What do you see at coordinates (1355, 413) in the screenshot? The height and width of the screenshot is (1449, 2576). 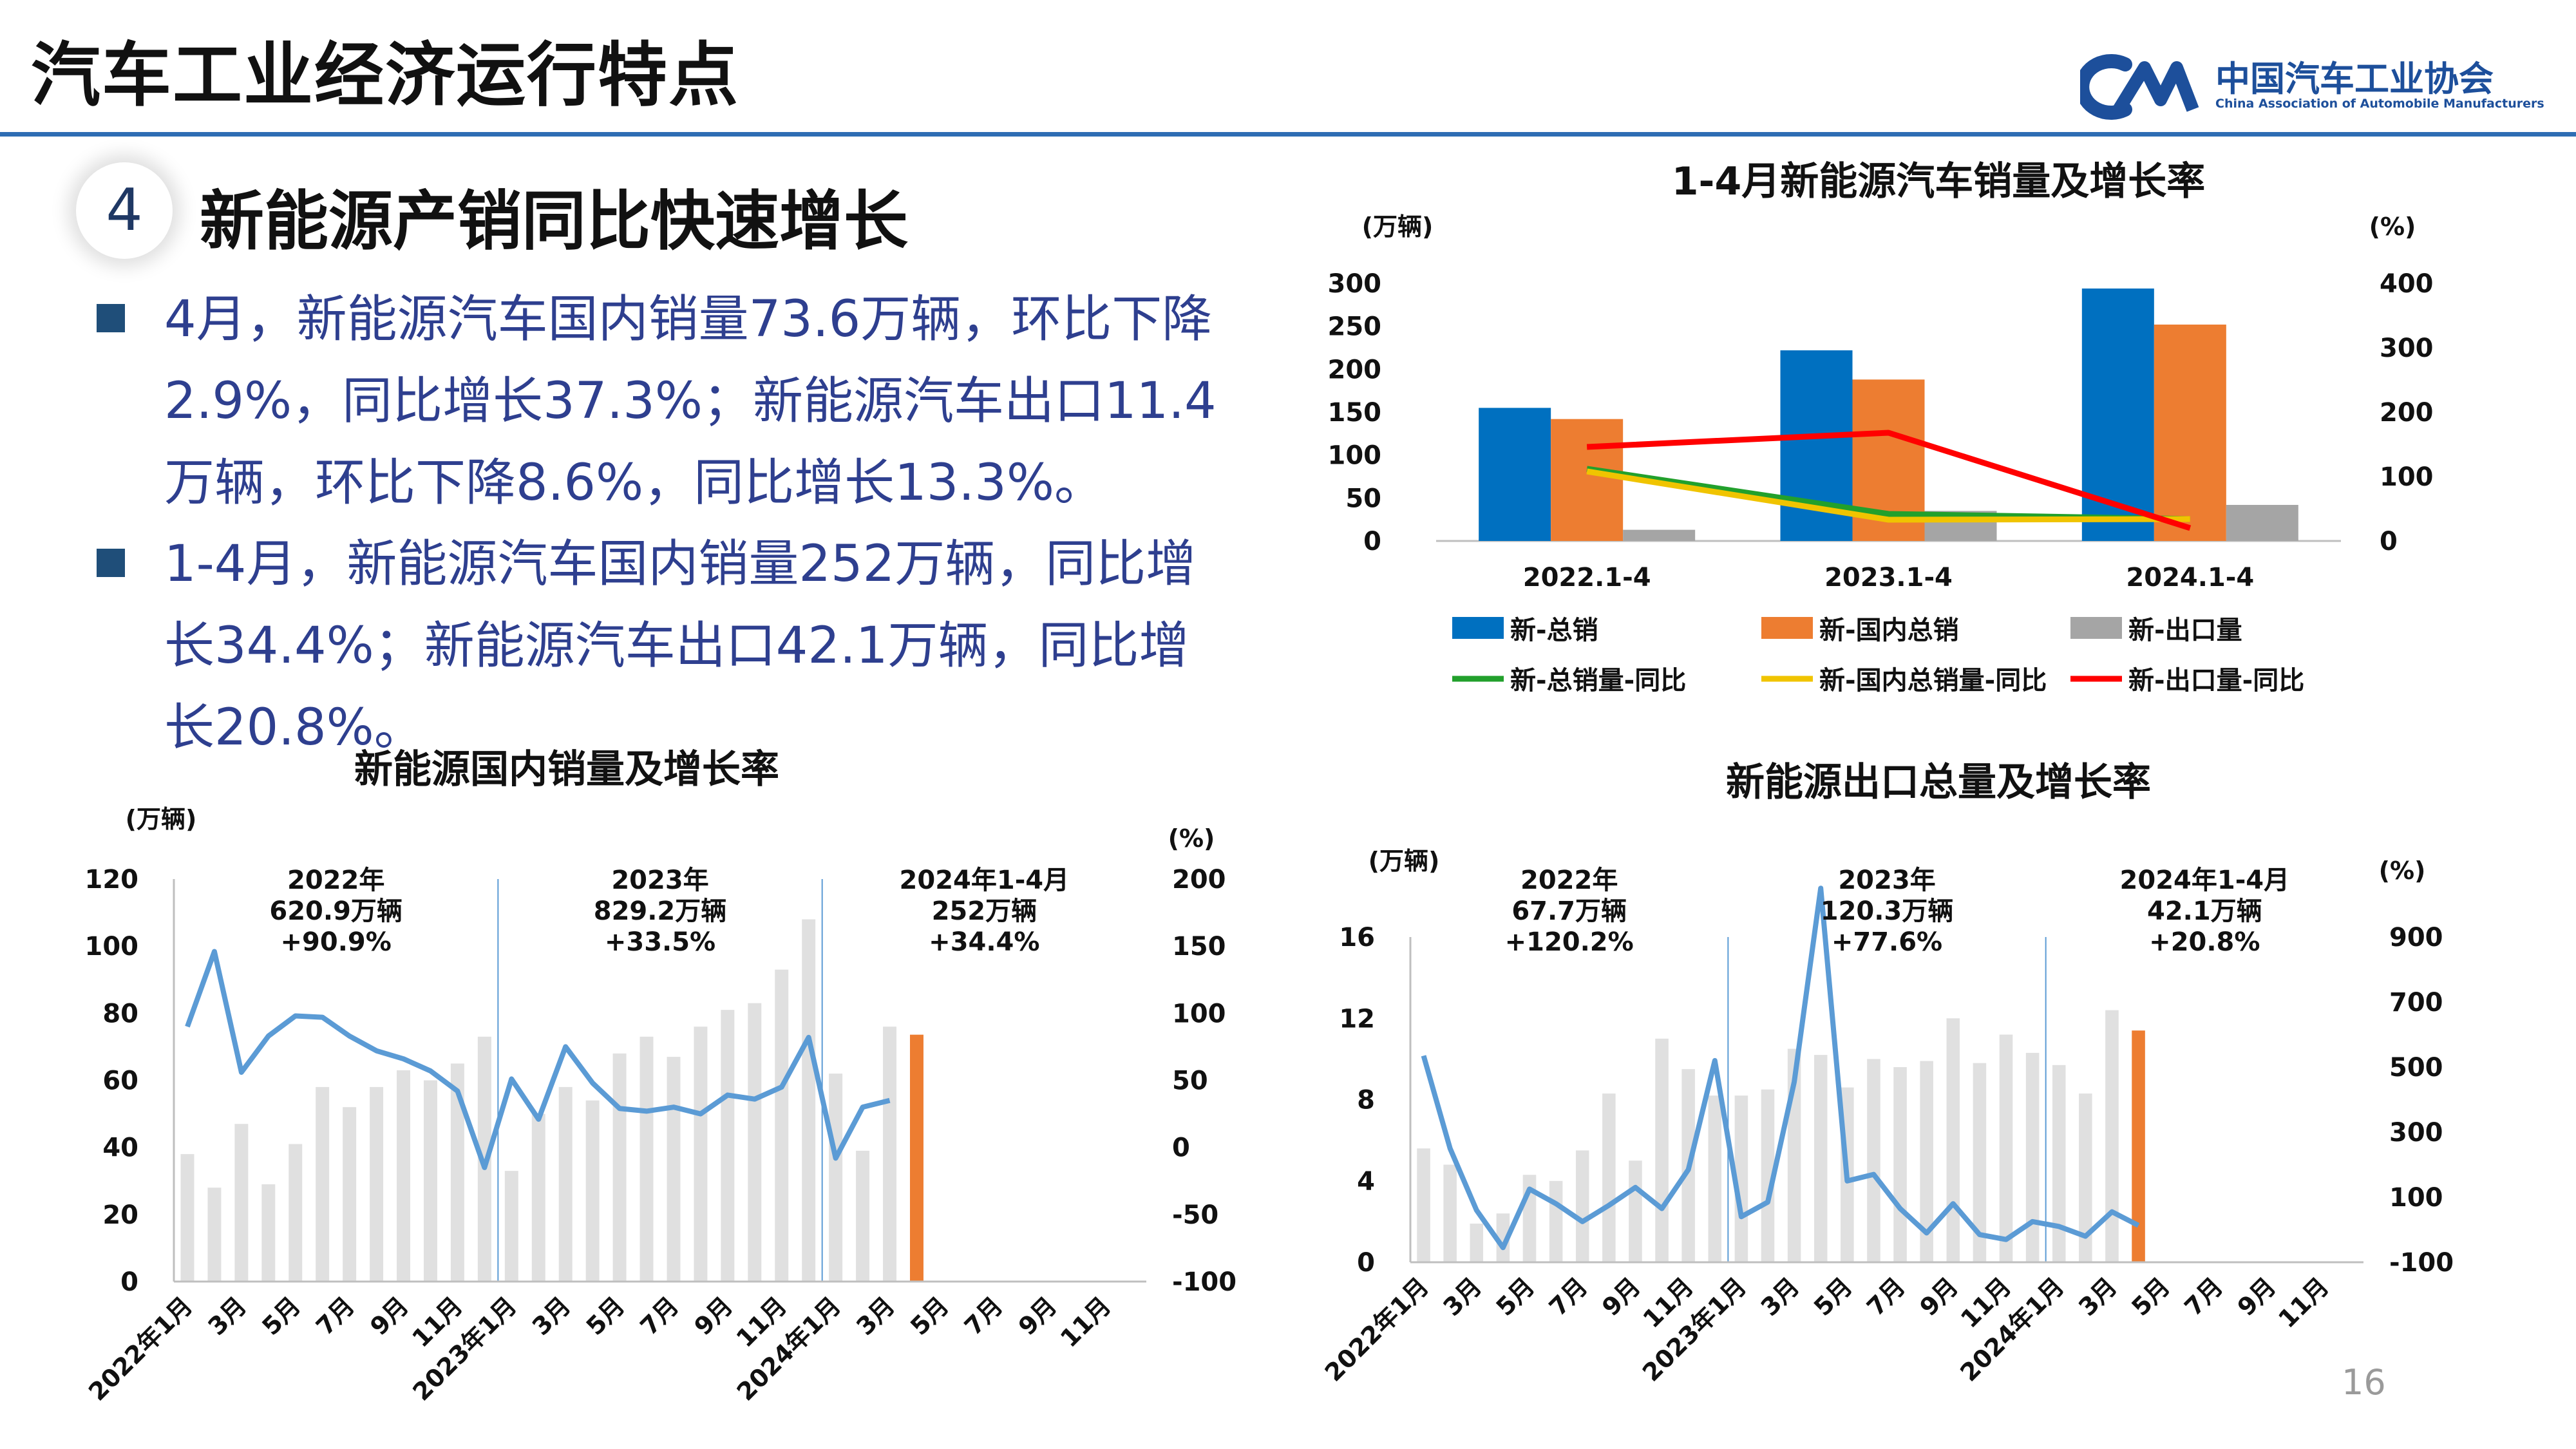 I see `chart1-y-tick: 150` at bounding box center [1355, 413].